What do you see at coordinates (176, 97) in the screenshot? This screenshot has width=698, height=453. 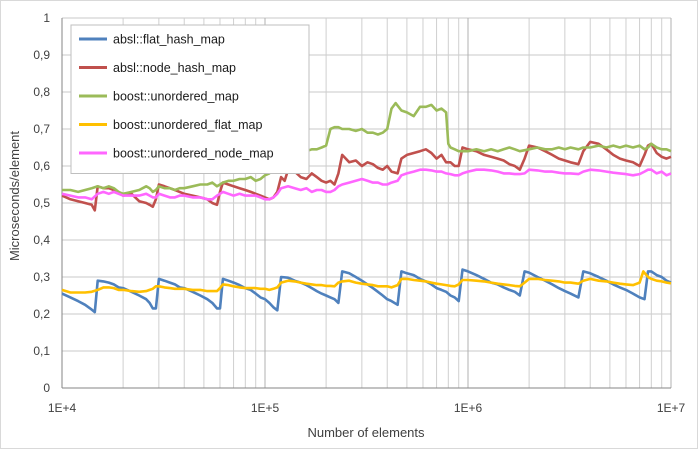 I see `legend-entry: boost::unordered_map` at bounding box center [176, 97].